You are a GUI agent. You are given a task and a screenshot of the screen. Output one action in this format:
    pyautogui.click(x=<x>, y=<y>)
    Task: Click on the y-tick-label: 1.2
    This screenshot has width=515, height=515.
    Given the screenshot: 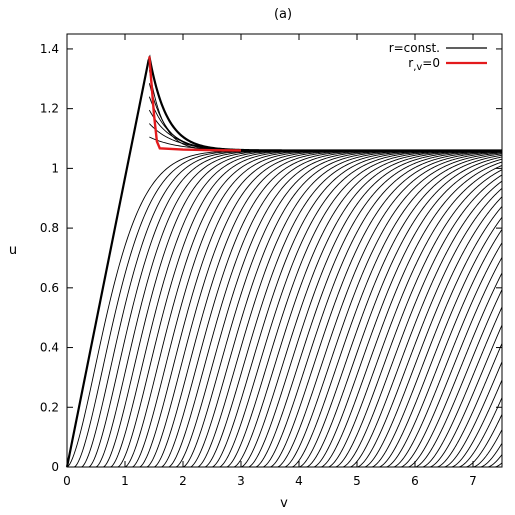 What is the action you would take?
    pyautogui.click(x=49, y=109)
    